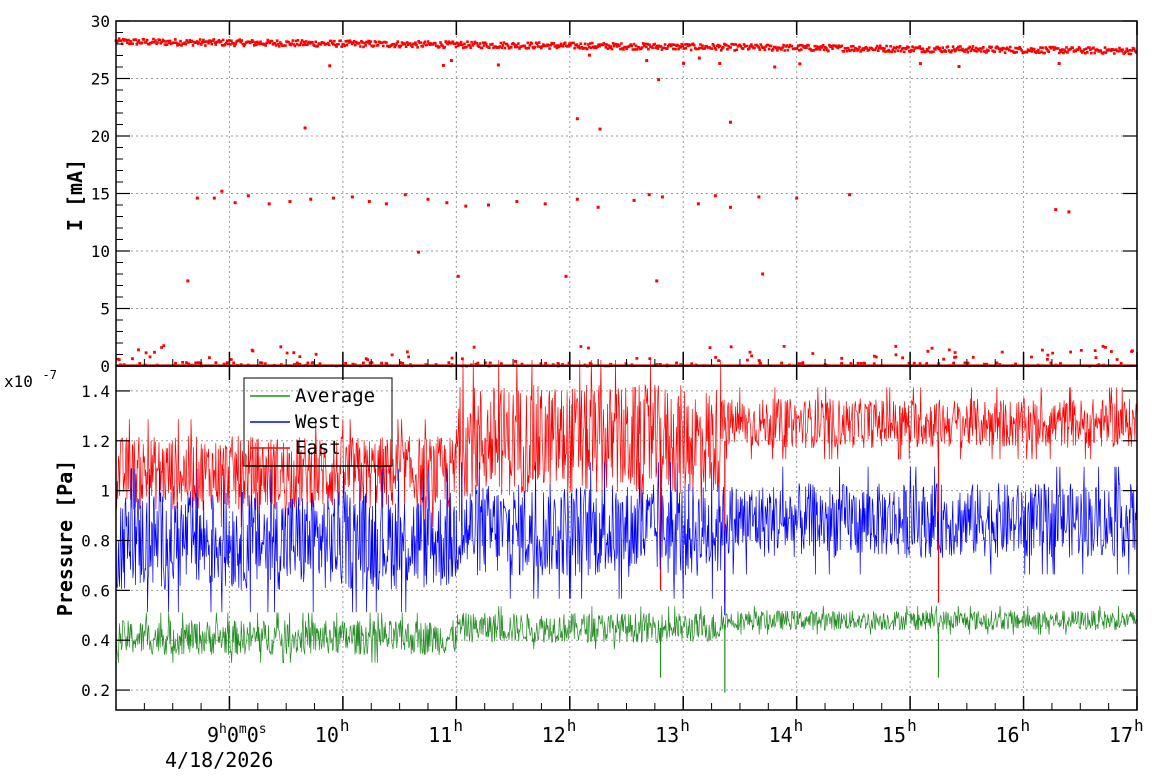 The image size is (1158, 782). I want to click on legend-label-west: West, so click(318, 422).